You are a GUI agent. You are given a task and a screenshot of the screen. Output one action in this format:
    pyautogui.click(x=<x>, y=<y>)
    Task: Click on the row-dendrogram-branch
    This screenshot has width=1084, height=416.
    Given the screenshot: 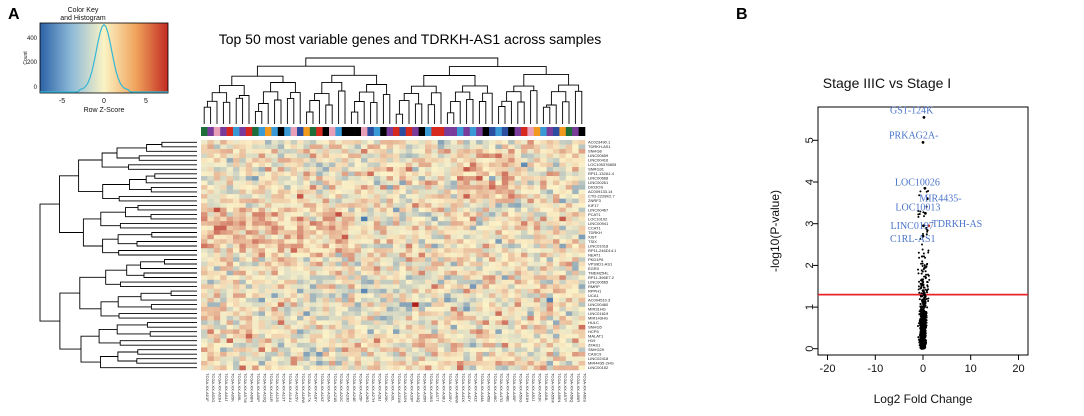 What is the action you would take?
    pyautogui.click(x=127, y=356)
    